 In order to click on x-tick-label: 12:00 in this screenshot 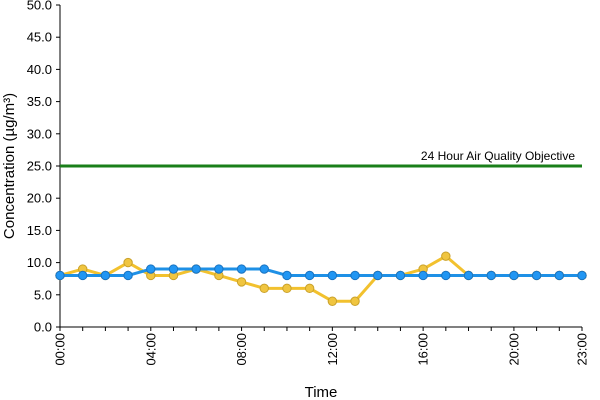, I will do `click(332, 349)`.